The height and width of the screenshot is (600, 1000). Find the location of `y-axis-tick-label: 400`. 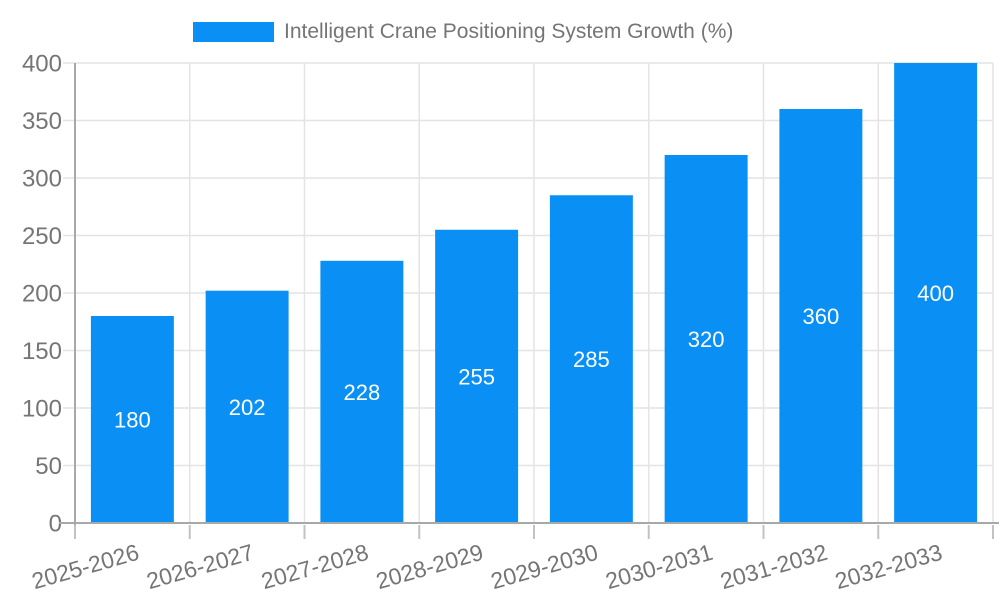

y-axis-tick-label: 400 is located at coordinates (42, 64).